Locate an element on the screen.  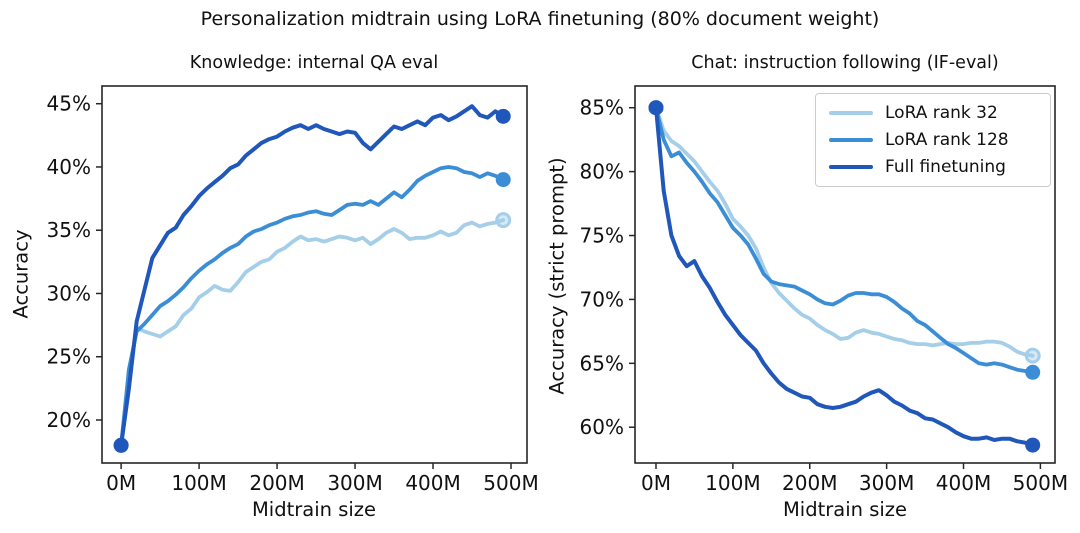
legend-row-full-finetuning: Full finetuning is located at coordinates (933, 167).